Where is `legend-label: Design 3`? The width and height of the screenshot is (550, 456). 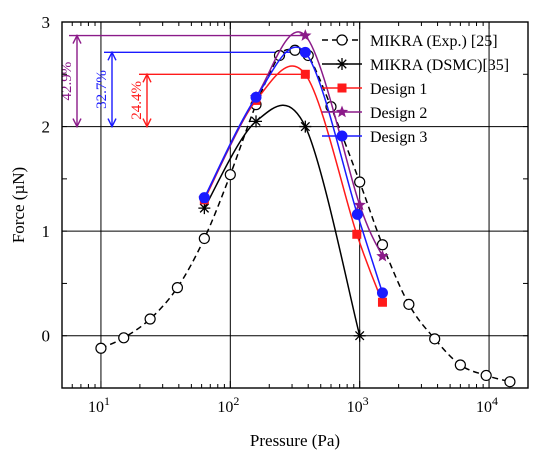
legend-label: Design 3 is located at coordinates (398, 137).